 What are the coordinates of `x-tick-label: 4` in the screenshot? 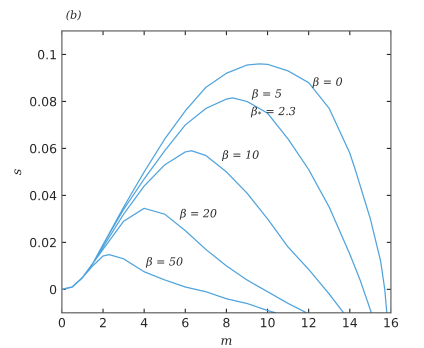 It's located at (144, 323).